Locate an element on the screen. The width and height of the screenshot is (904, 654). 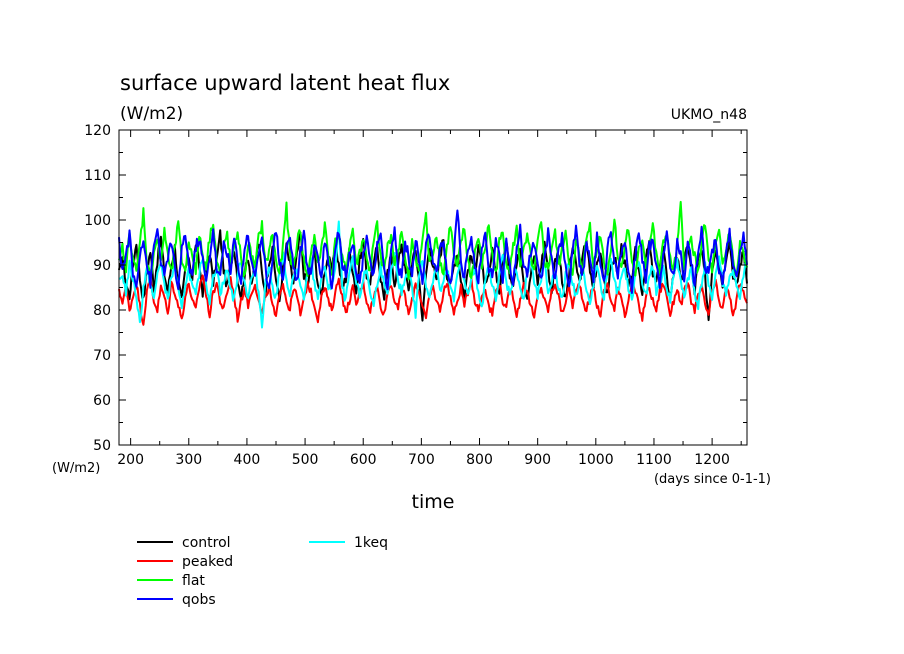
chart-units: (W/m2) is located at coordinates (151, 114).